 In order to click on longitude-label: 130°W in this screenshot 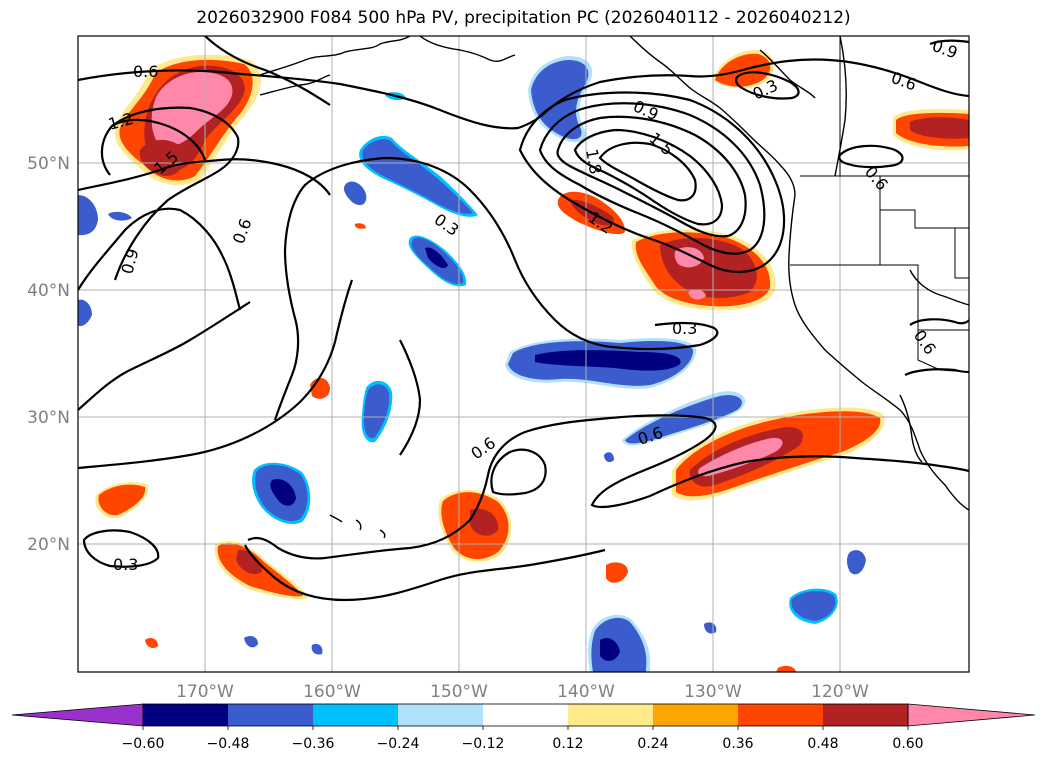, I will do `click(713, 692)`.